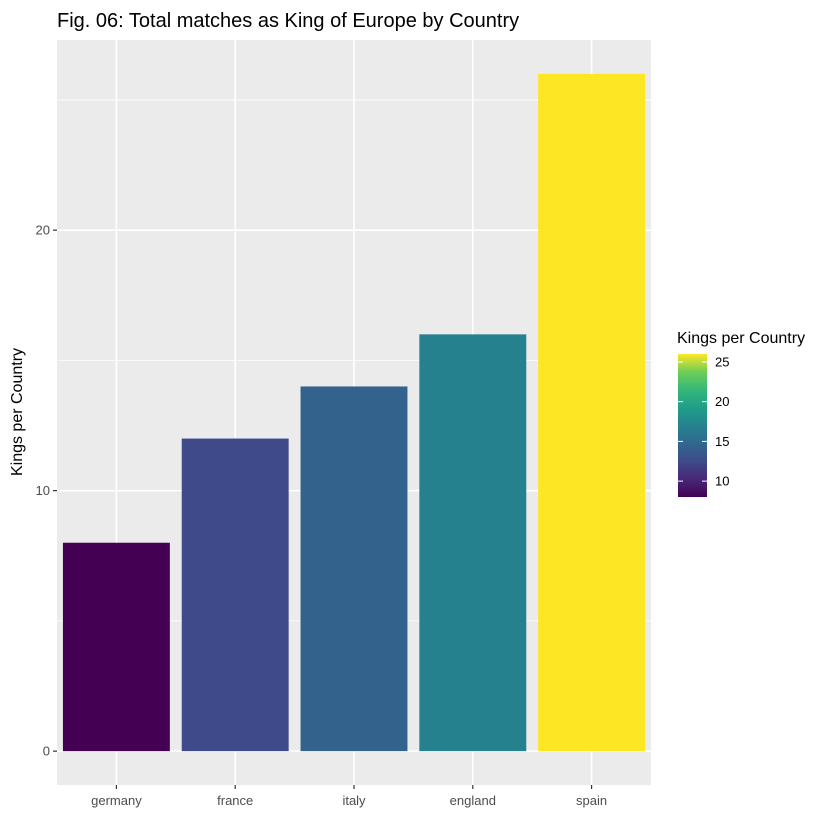  Describe the element at coordinates (591, 800) in the screenshot. I see `x-tick-label: spain` at that location.